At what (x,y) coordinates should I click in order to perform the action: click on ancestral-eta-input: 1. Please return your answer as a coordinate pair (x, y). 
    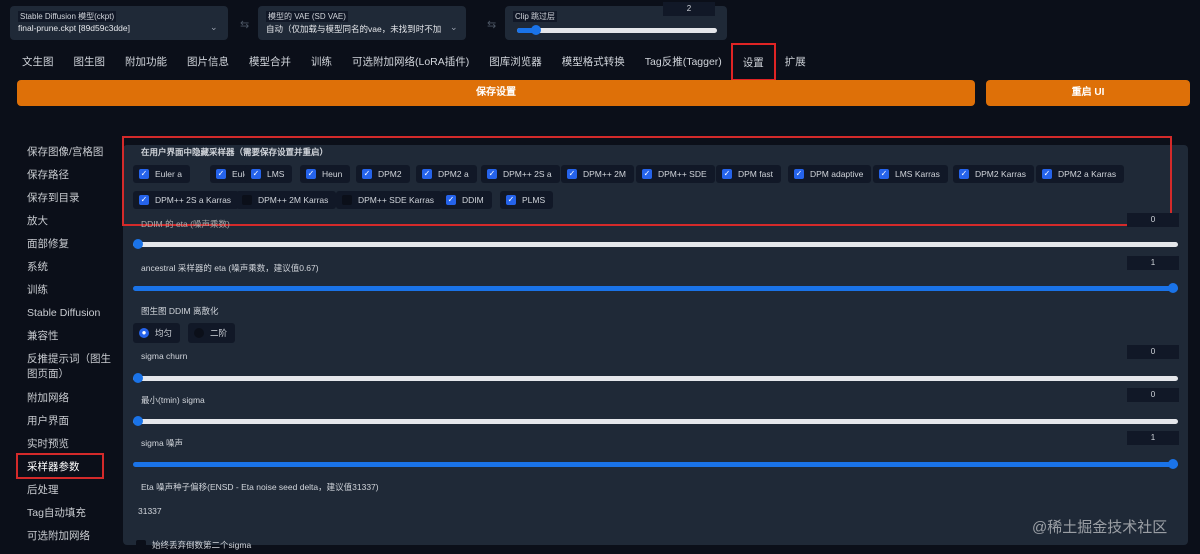
    Looking at the image, I should click on (1153, 263).